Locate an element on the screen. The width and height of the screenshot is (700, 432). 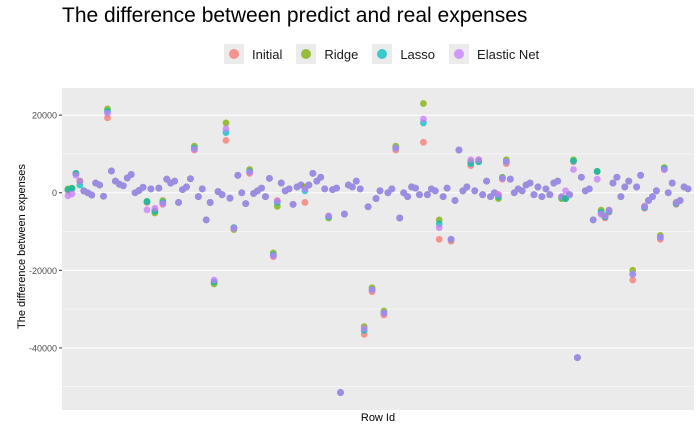
legend-swatch-initial is located at coordinates (234, 54).